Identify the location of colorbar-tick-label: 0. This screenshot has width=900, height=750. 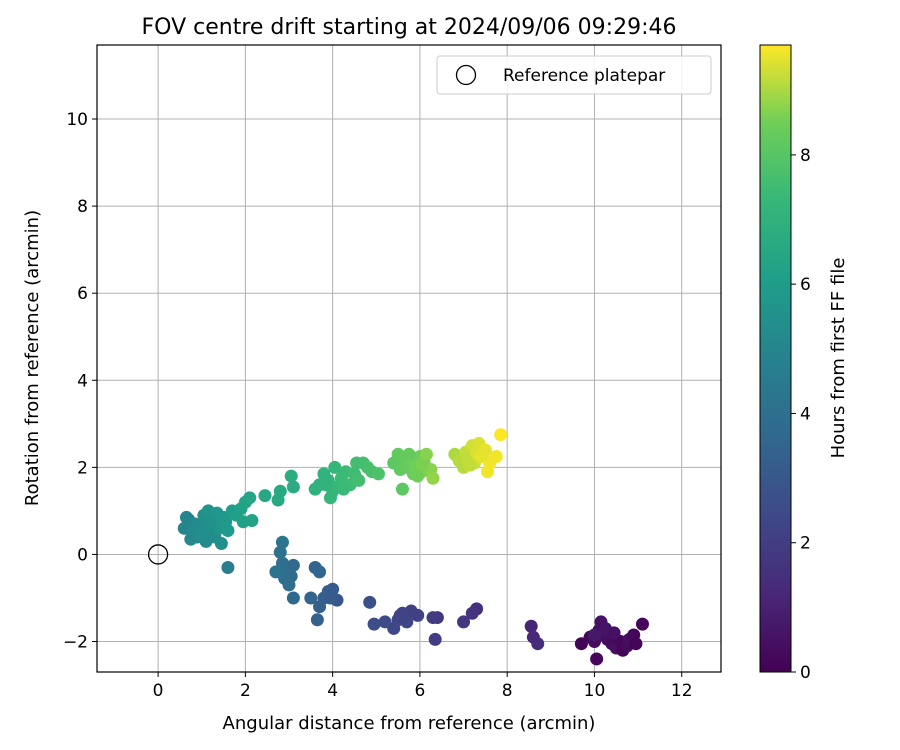
(805, 673).